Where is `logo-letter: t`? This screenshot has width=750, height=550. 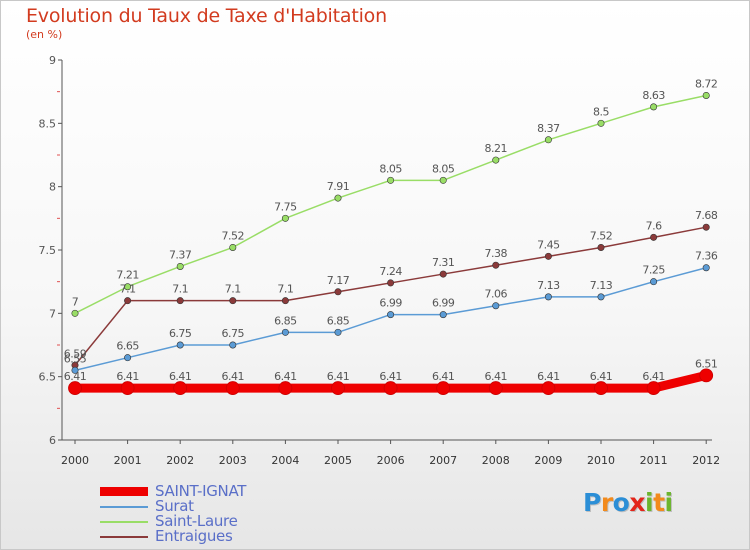 logo-letter: t is located at coordinates (659, 502).